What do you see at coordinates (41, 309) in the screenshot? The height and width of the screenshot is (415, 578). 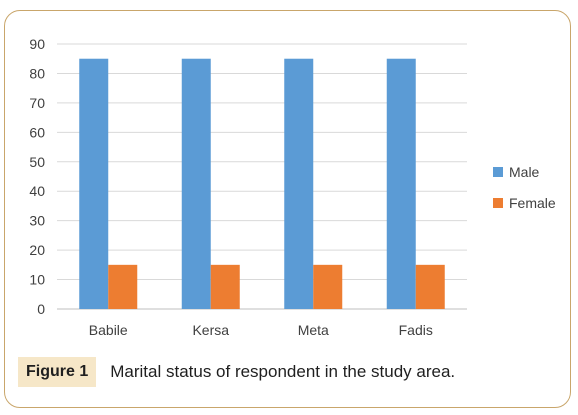 I see `y-tick-label: 0` at bounding box center [41, 309].